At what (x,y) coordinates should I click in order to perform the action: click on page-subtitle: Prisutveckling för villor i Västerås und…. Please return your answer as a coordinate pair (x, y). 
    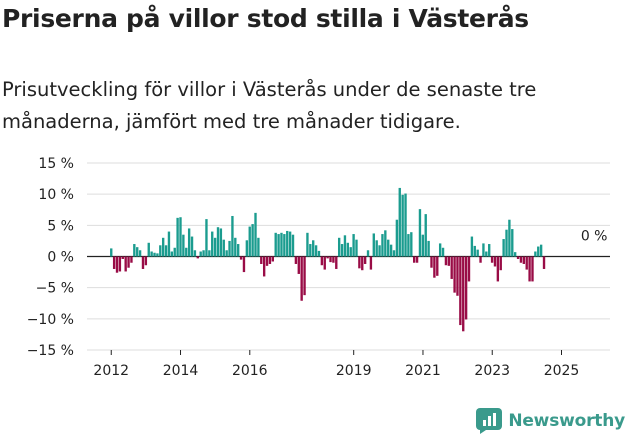
    Looking at the image, I should click on (269, 105).